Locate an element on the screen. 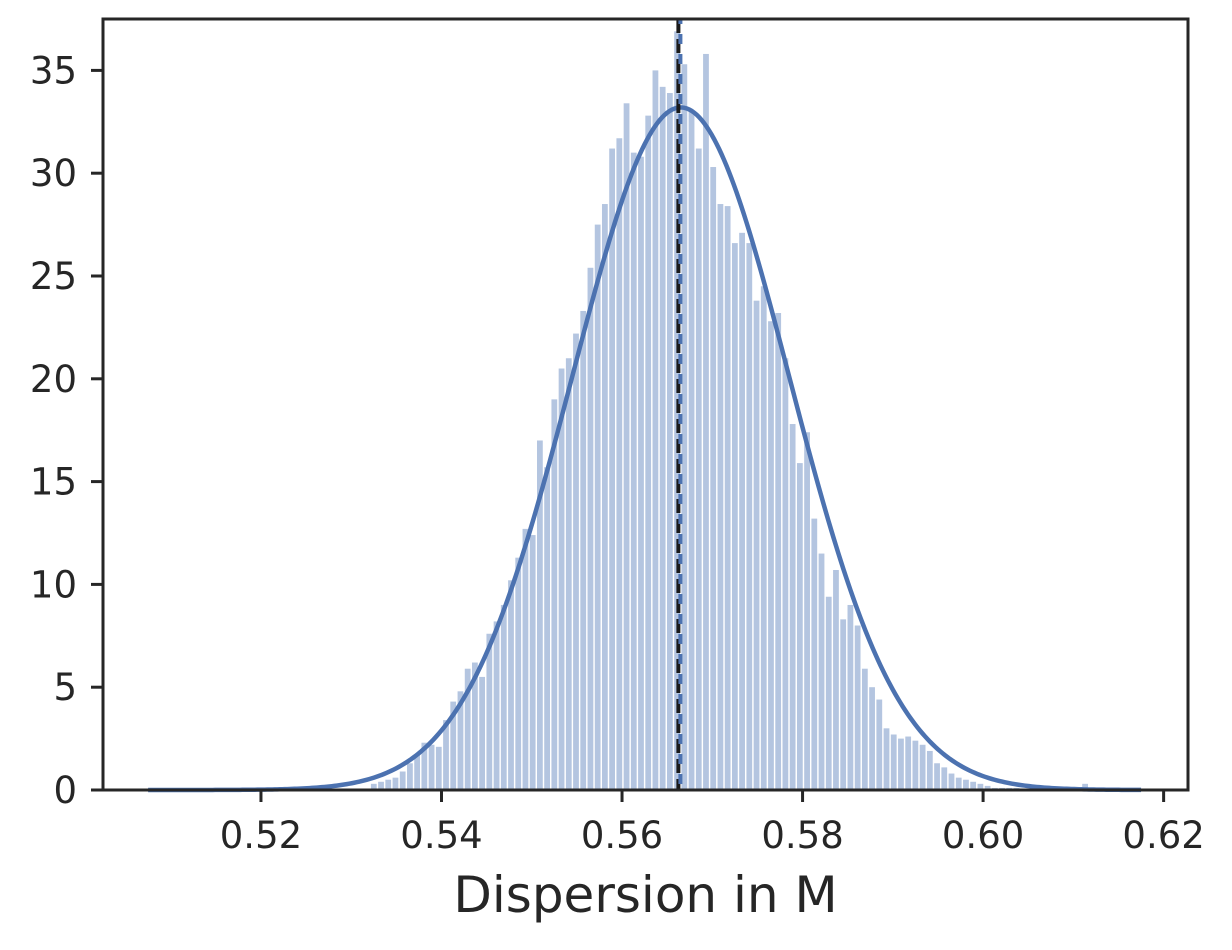 This screenshot has width=1232, height=950. x-tick-label: 0.54 is located at coordinates (441, 835).